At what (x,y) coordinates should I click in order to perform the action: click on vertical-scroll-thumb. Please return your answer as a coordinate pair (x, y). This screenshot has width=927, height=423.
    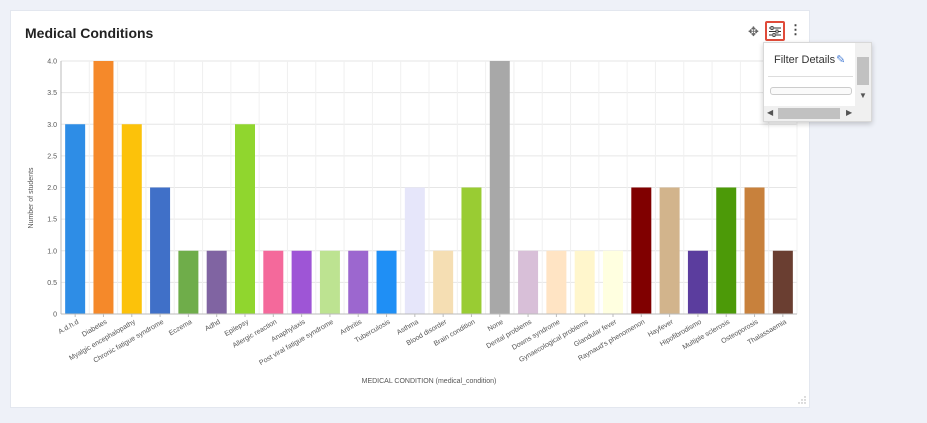
    Looking at the image, I should click on (863, 71).